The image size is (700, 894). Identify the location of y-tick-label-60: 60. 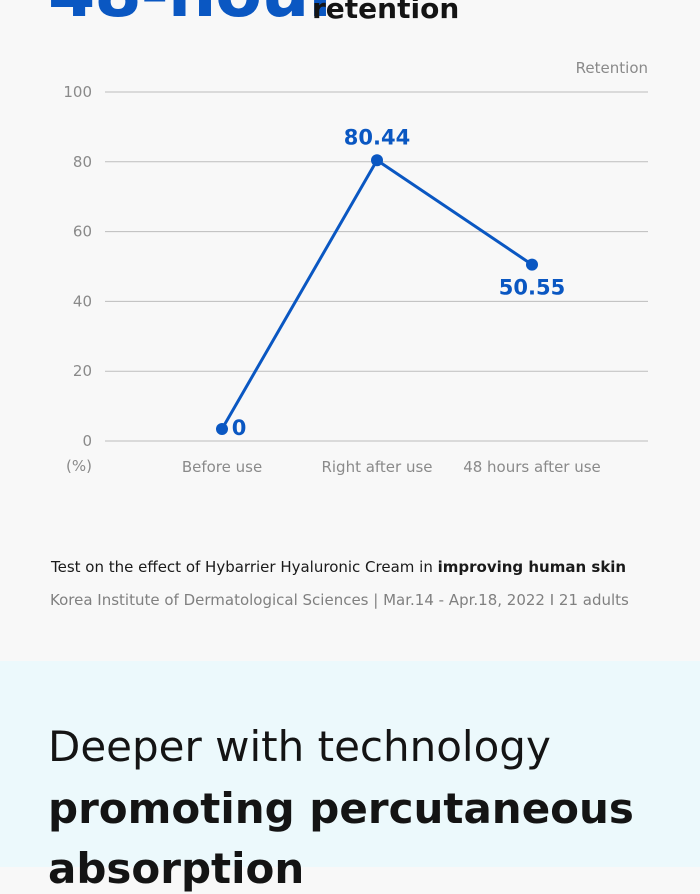
(82, 232).